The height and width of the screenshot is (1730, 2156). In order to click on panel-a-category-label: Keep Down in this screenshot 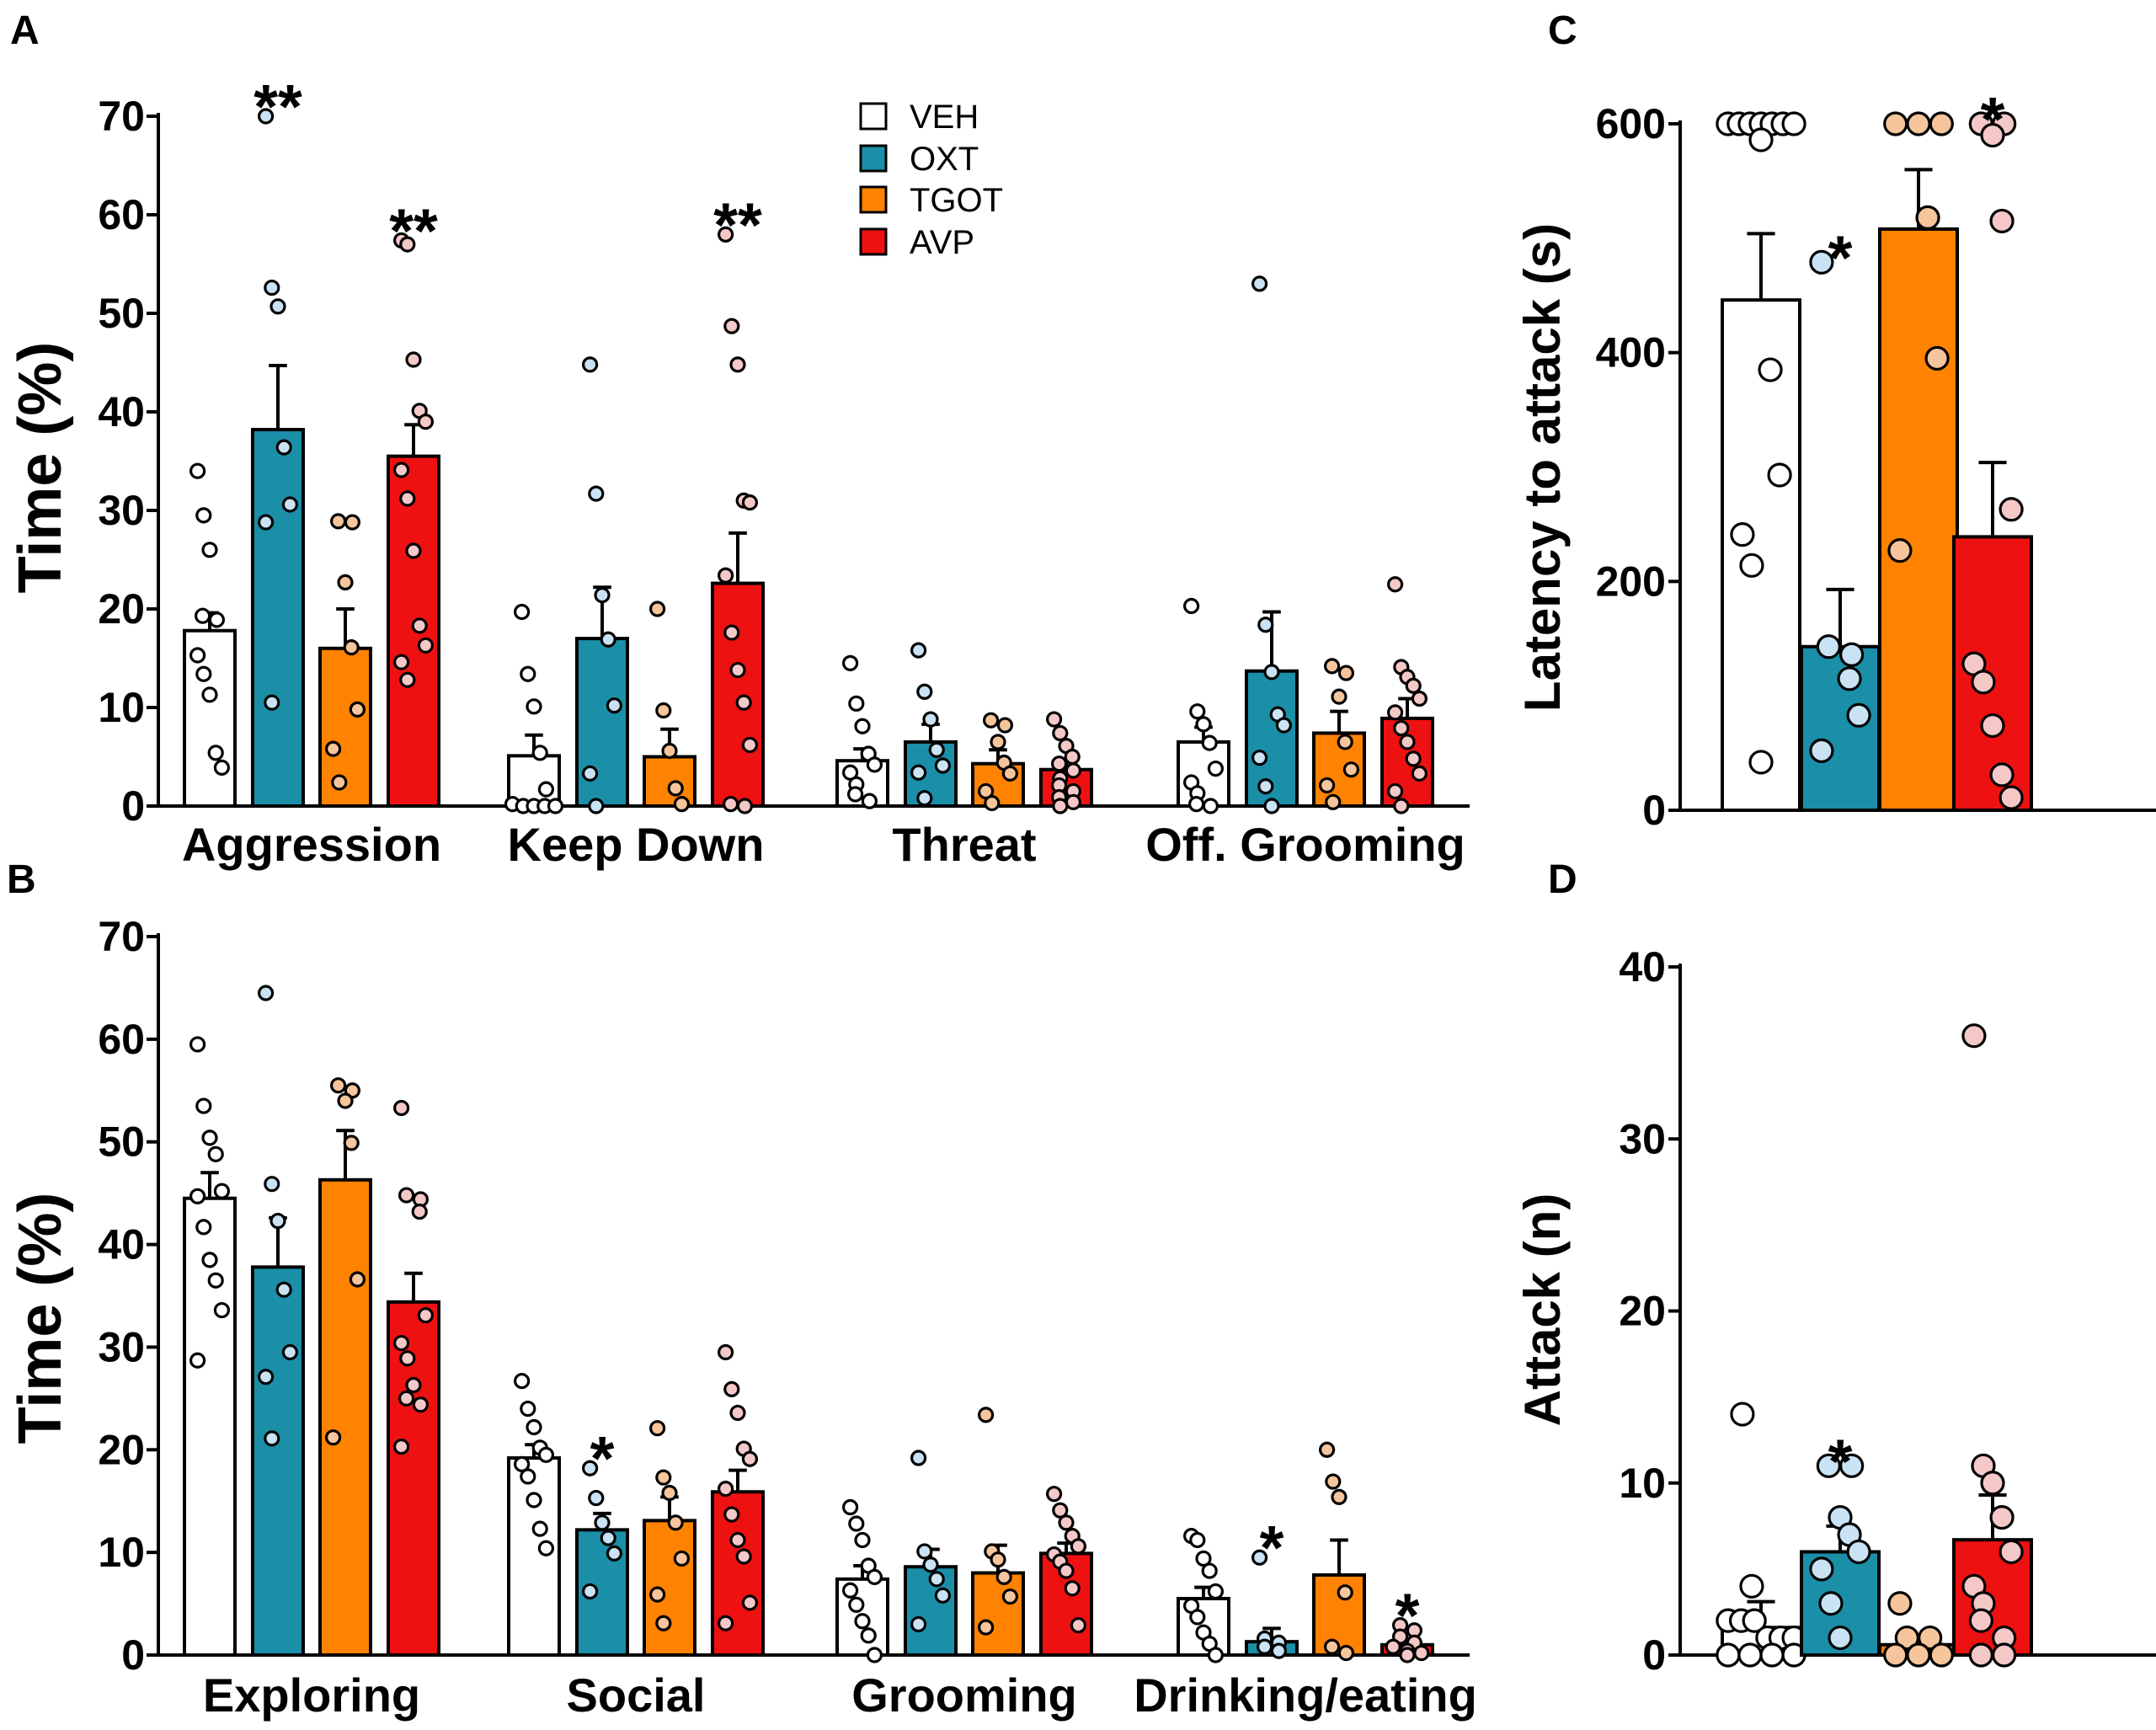, I will do `click(636, 845)`.